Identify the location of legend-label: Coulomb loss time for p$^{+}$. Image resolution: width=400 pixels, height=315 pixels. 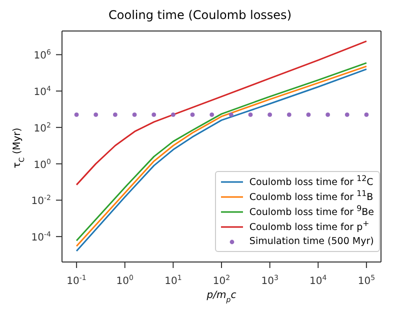
(309, 226).